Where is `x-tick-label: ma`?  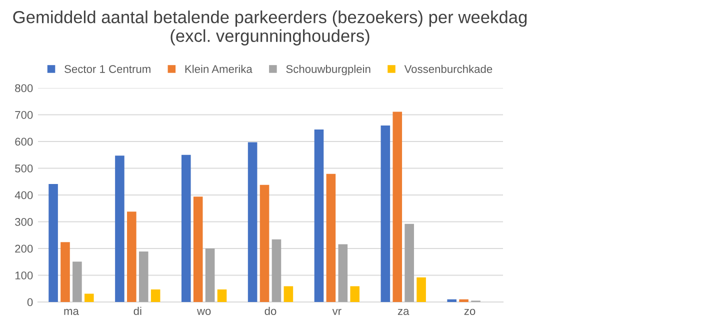 x-tick-label: ma is located at coordinates (71, 312).